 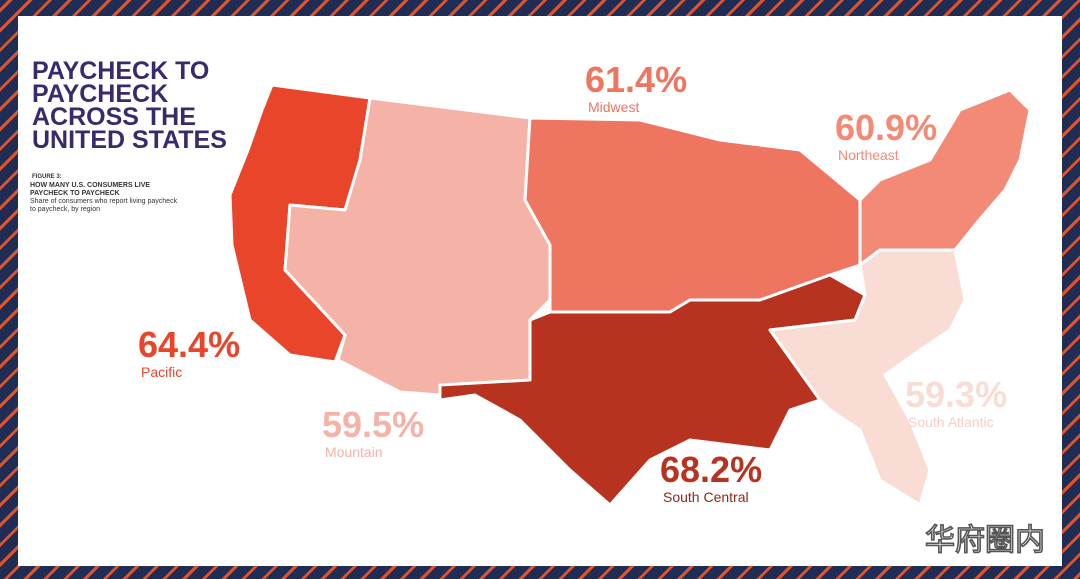 What do you see at coordinates (956, 394) in the screenshot?
I see `region-value: 59.3%` at bounding box center [956, 394].